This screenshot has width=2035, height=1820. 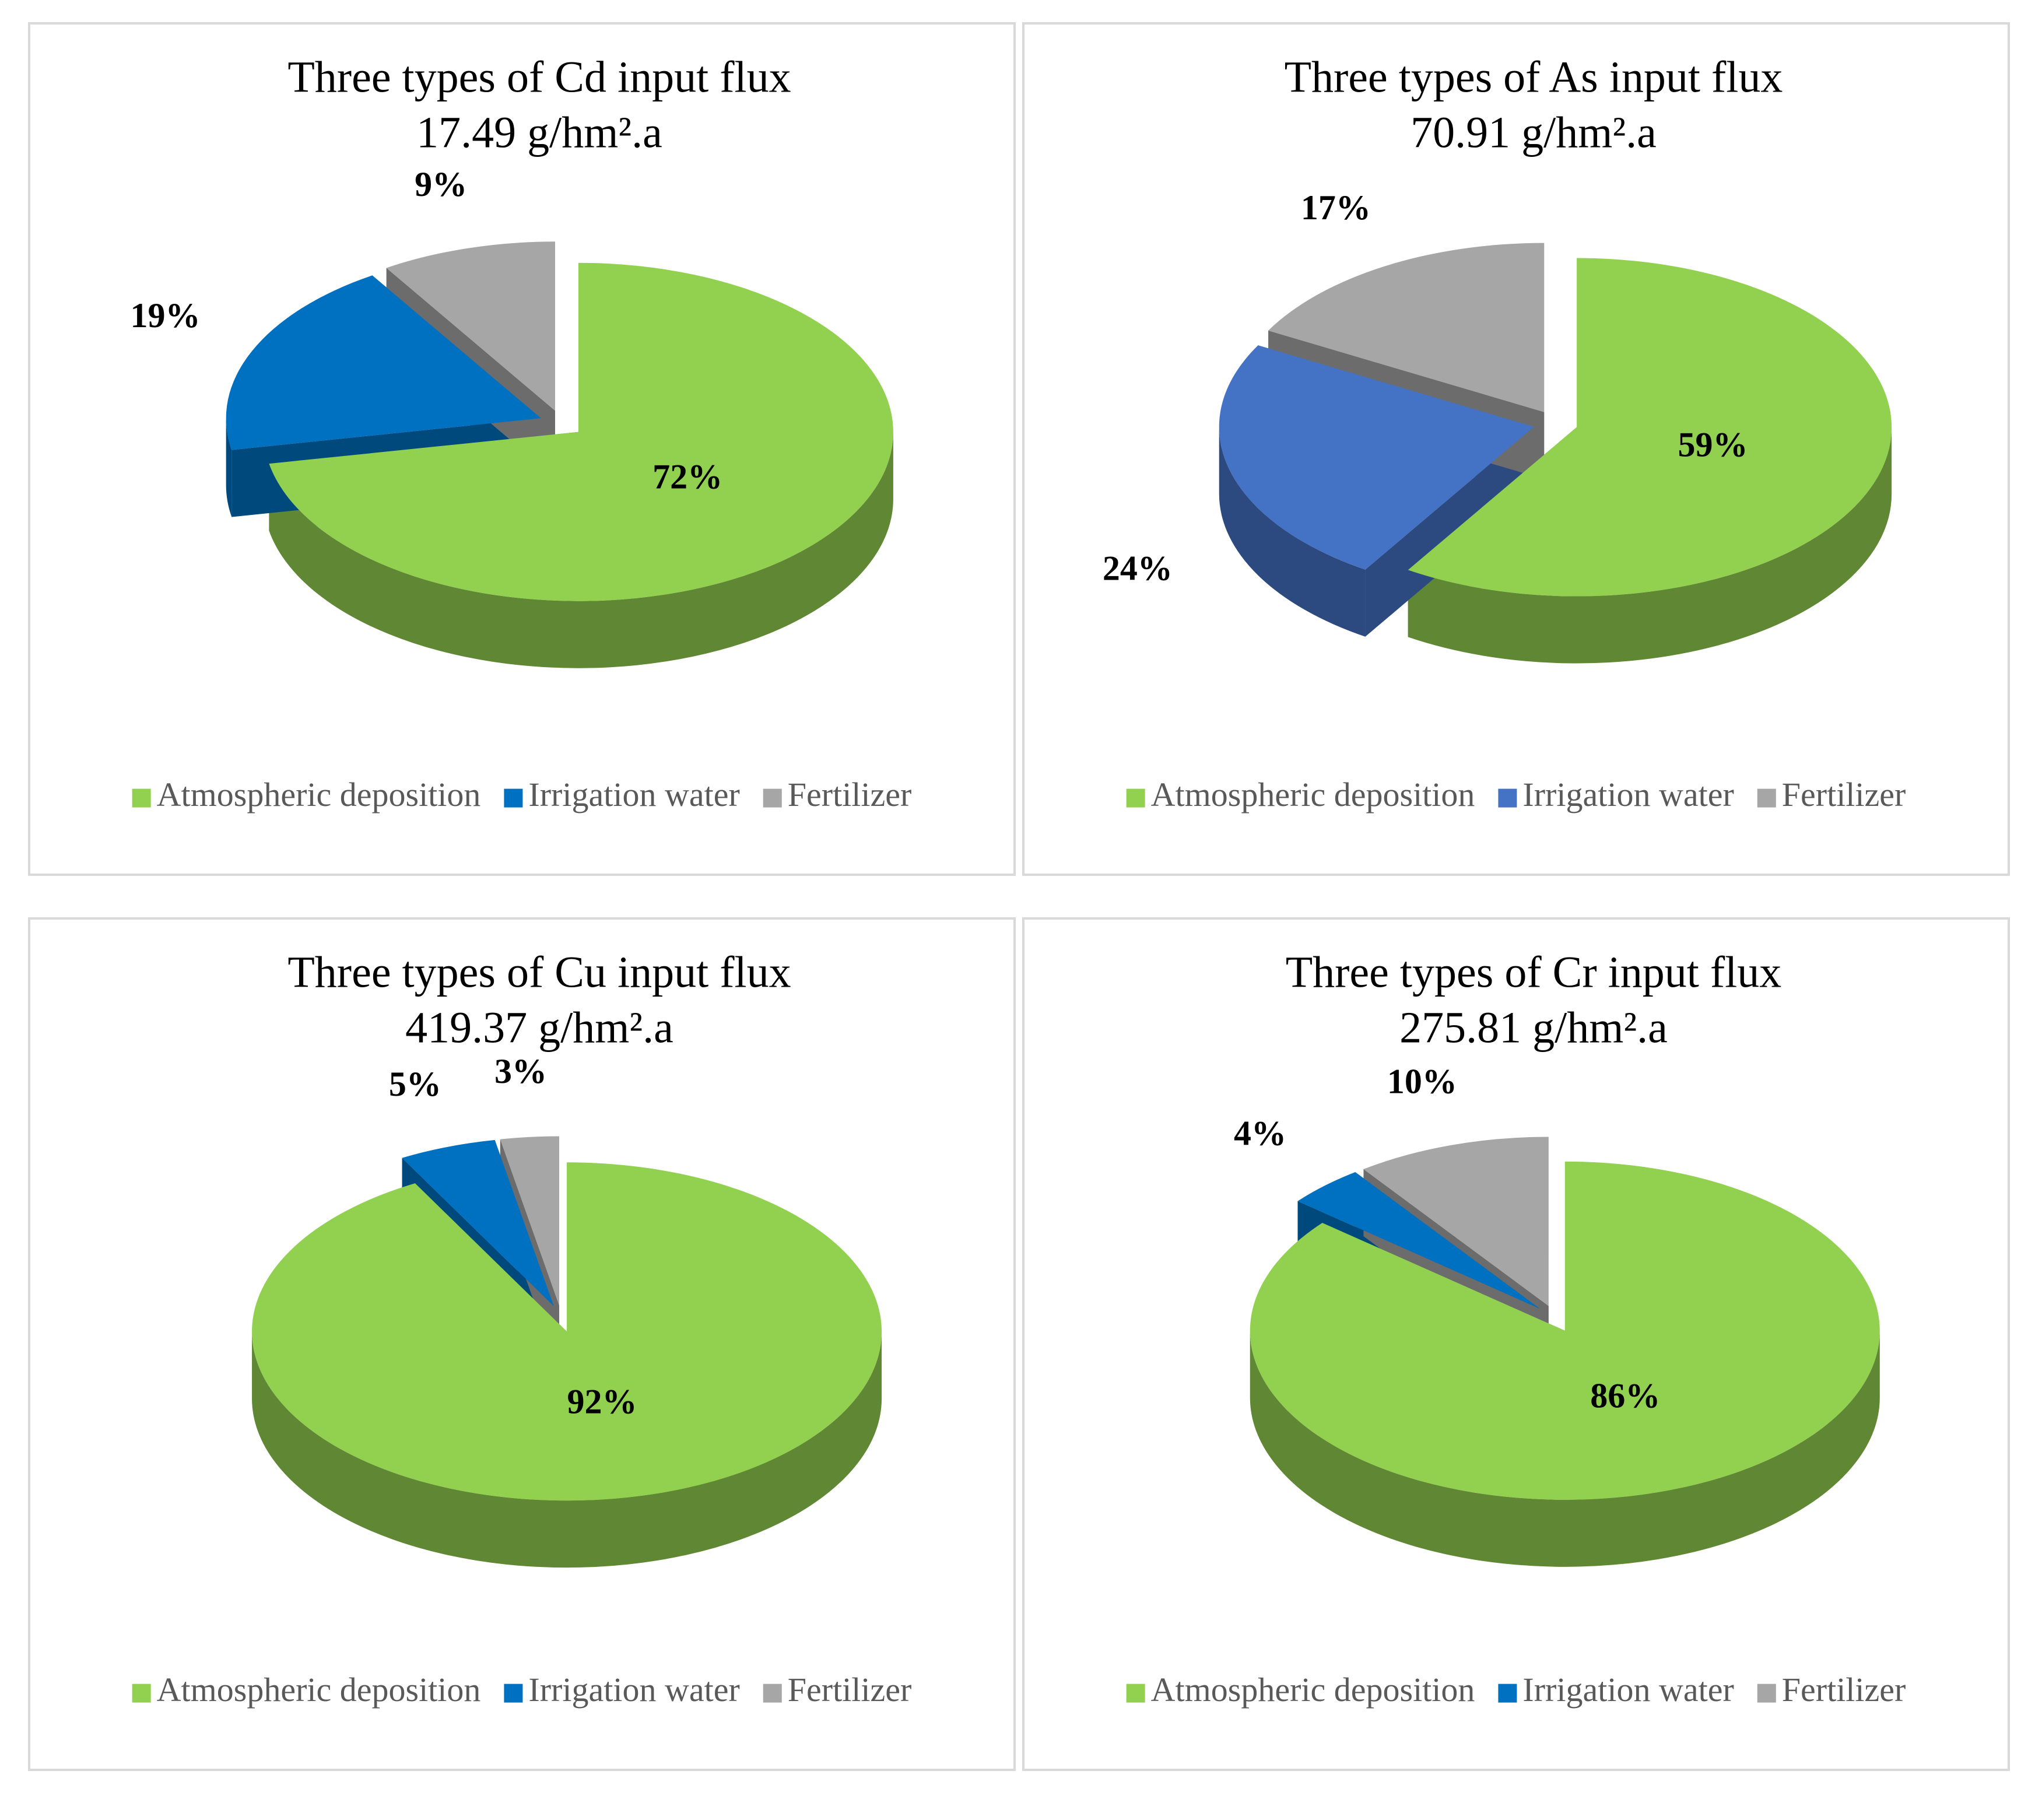 What do you see at coordinates (539, 76) in the screenshot?
I see `chart-title: Three types of Cd input flux` at bounding box center [539, 76].